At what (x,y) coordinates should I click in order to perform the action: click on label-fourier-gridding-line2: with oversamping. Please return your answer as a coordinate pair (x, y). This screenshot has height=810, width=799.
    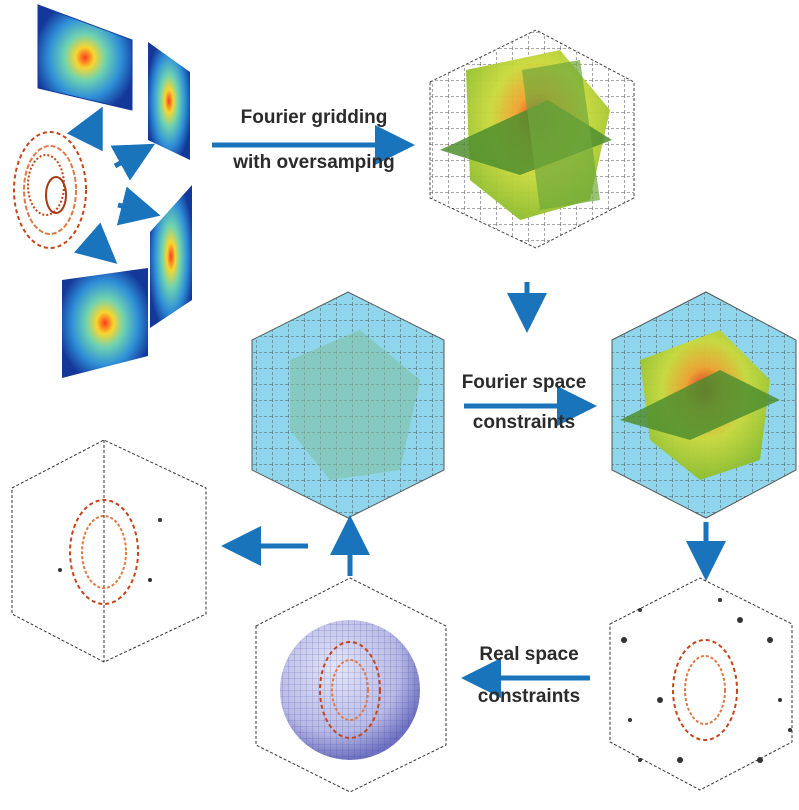
    Looking at the image, I should click on (314, 162).